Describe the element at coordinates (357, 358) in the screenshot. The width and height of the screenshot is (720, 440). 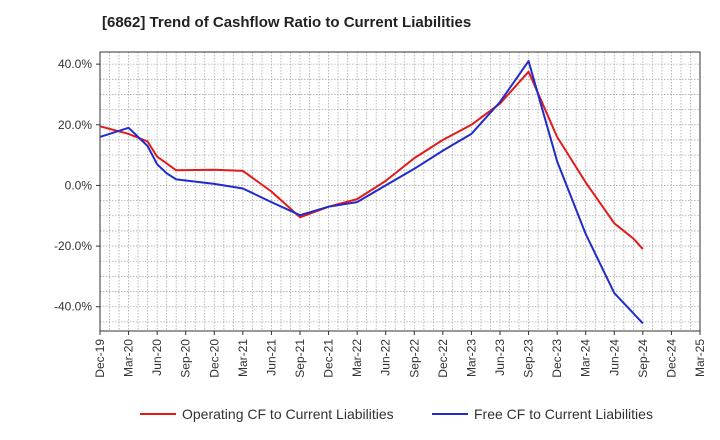
I see `x-tick-label: Mar-22` at that location.